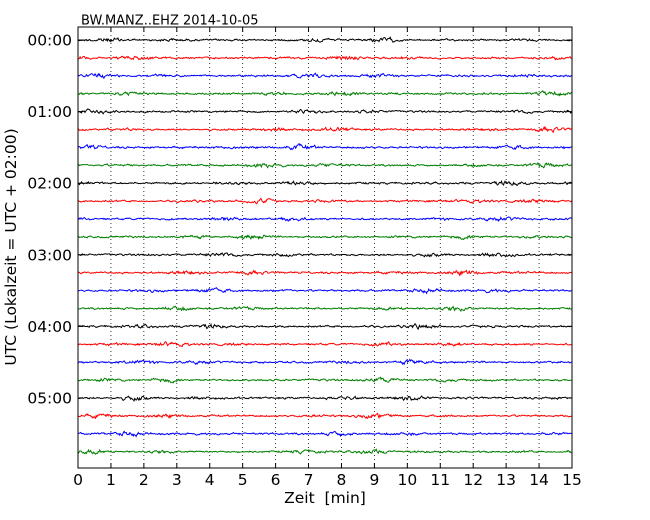 The width and height of the screenshot is (650, 520). I want to click on x-tick-label-10: 10, so click(407, 480).